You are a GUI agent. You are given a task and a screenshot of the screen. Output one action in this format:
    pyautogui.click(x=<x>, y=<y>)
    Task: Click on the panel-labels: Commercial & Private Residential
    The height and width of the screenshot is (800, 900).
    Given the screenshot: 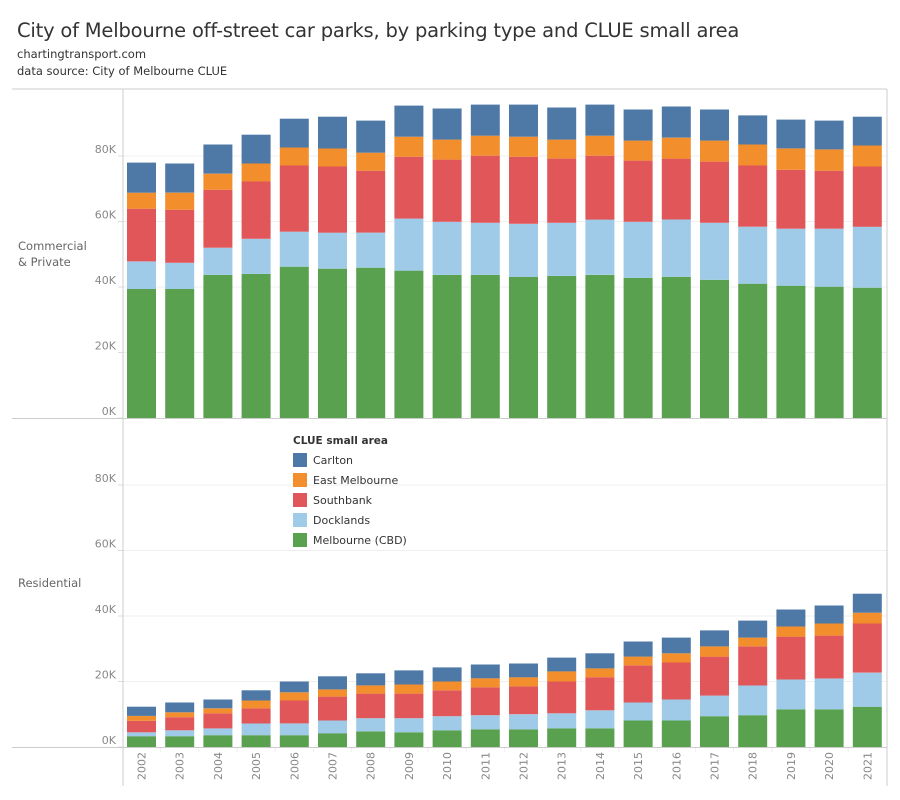 What is the action you would take?
    pyautogui.click(x=52, y=414)
    